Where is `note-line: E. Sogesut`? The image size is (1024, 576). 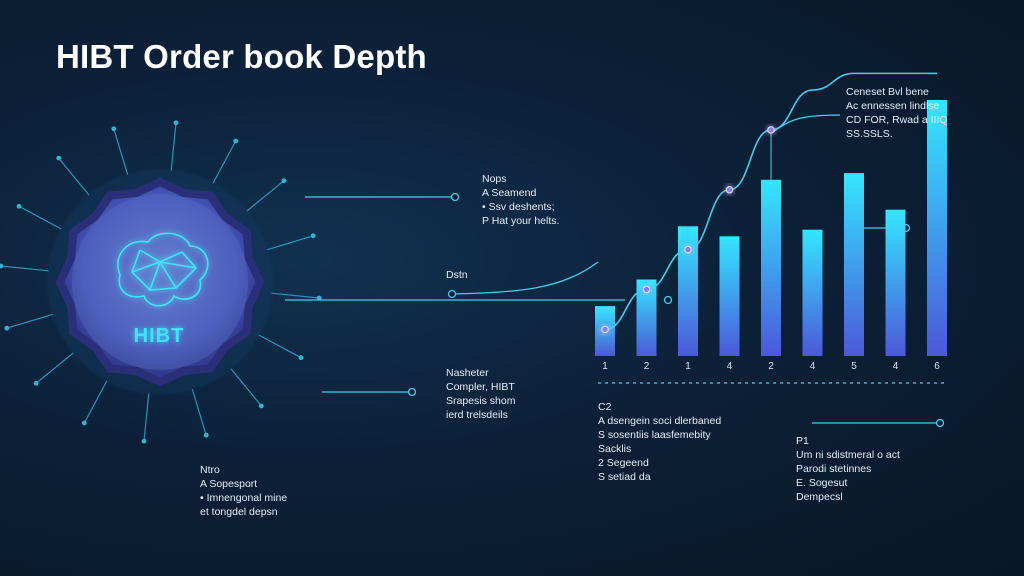 note-line: E. Sogesut is located at coordinates (822, 483).